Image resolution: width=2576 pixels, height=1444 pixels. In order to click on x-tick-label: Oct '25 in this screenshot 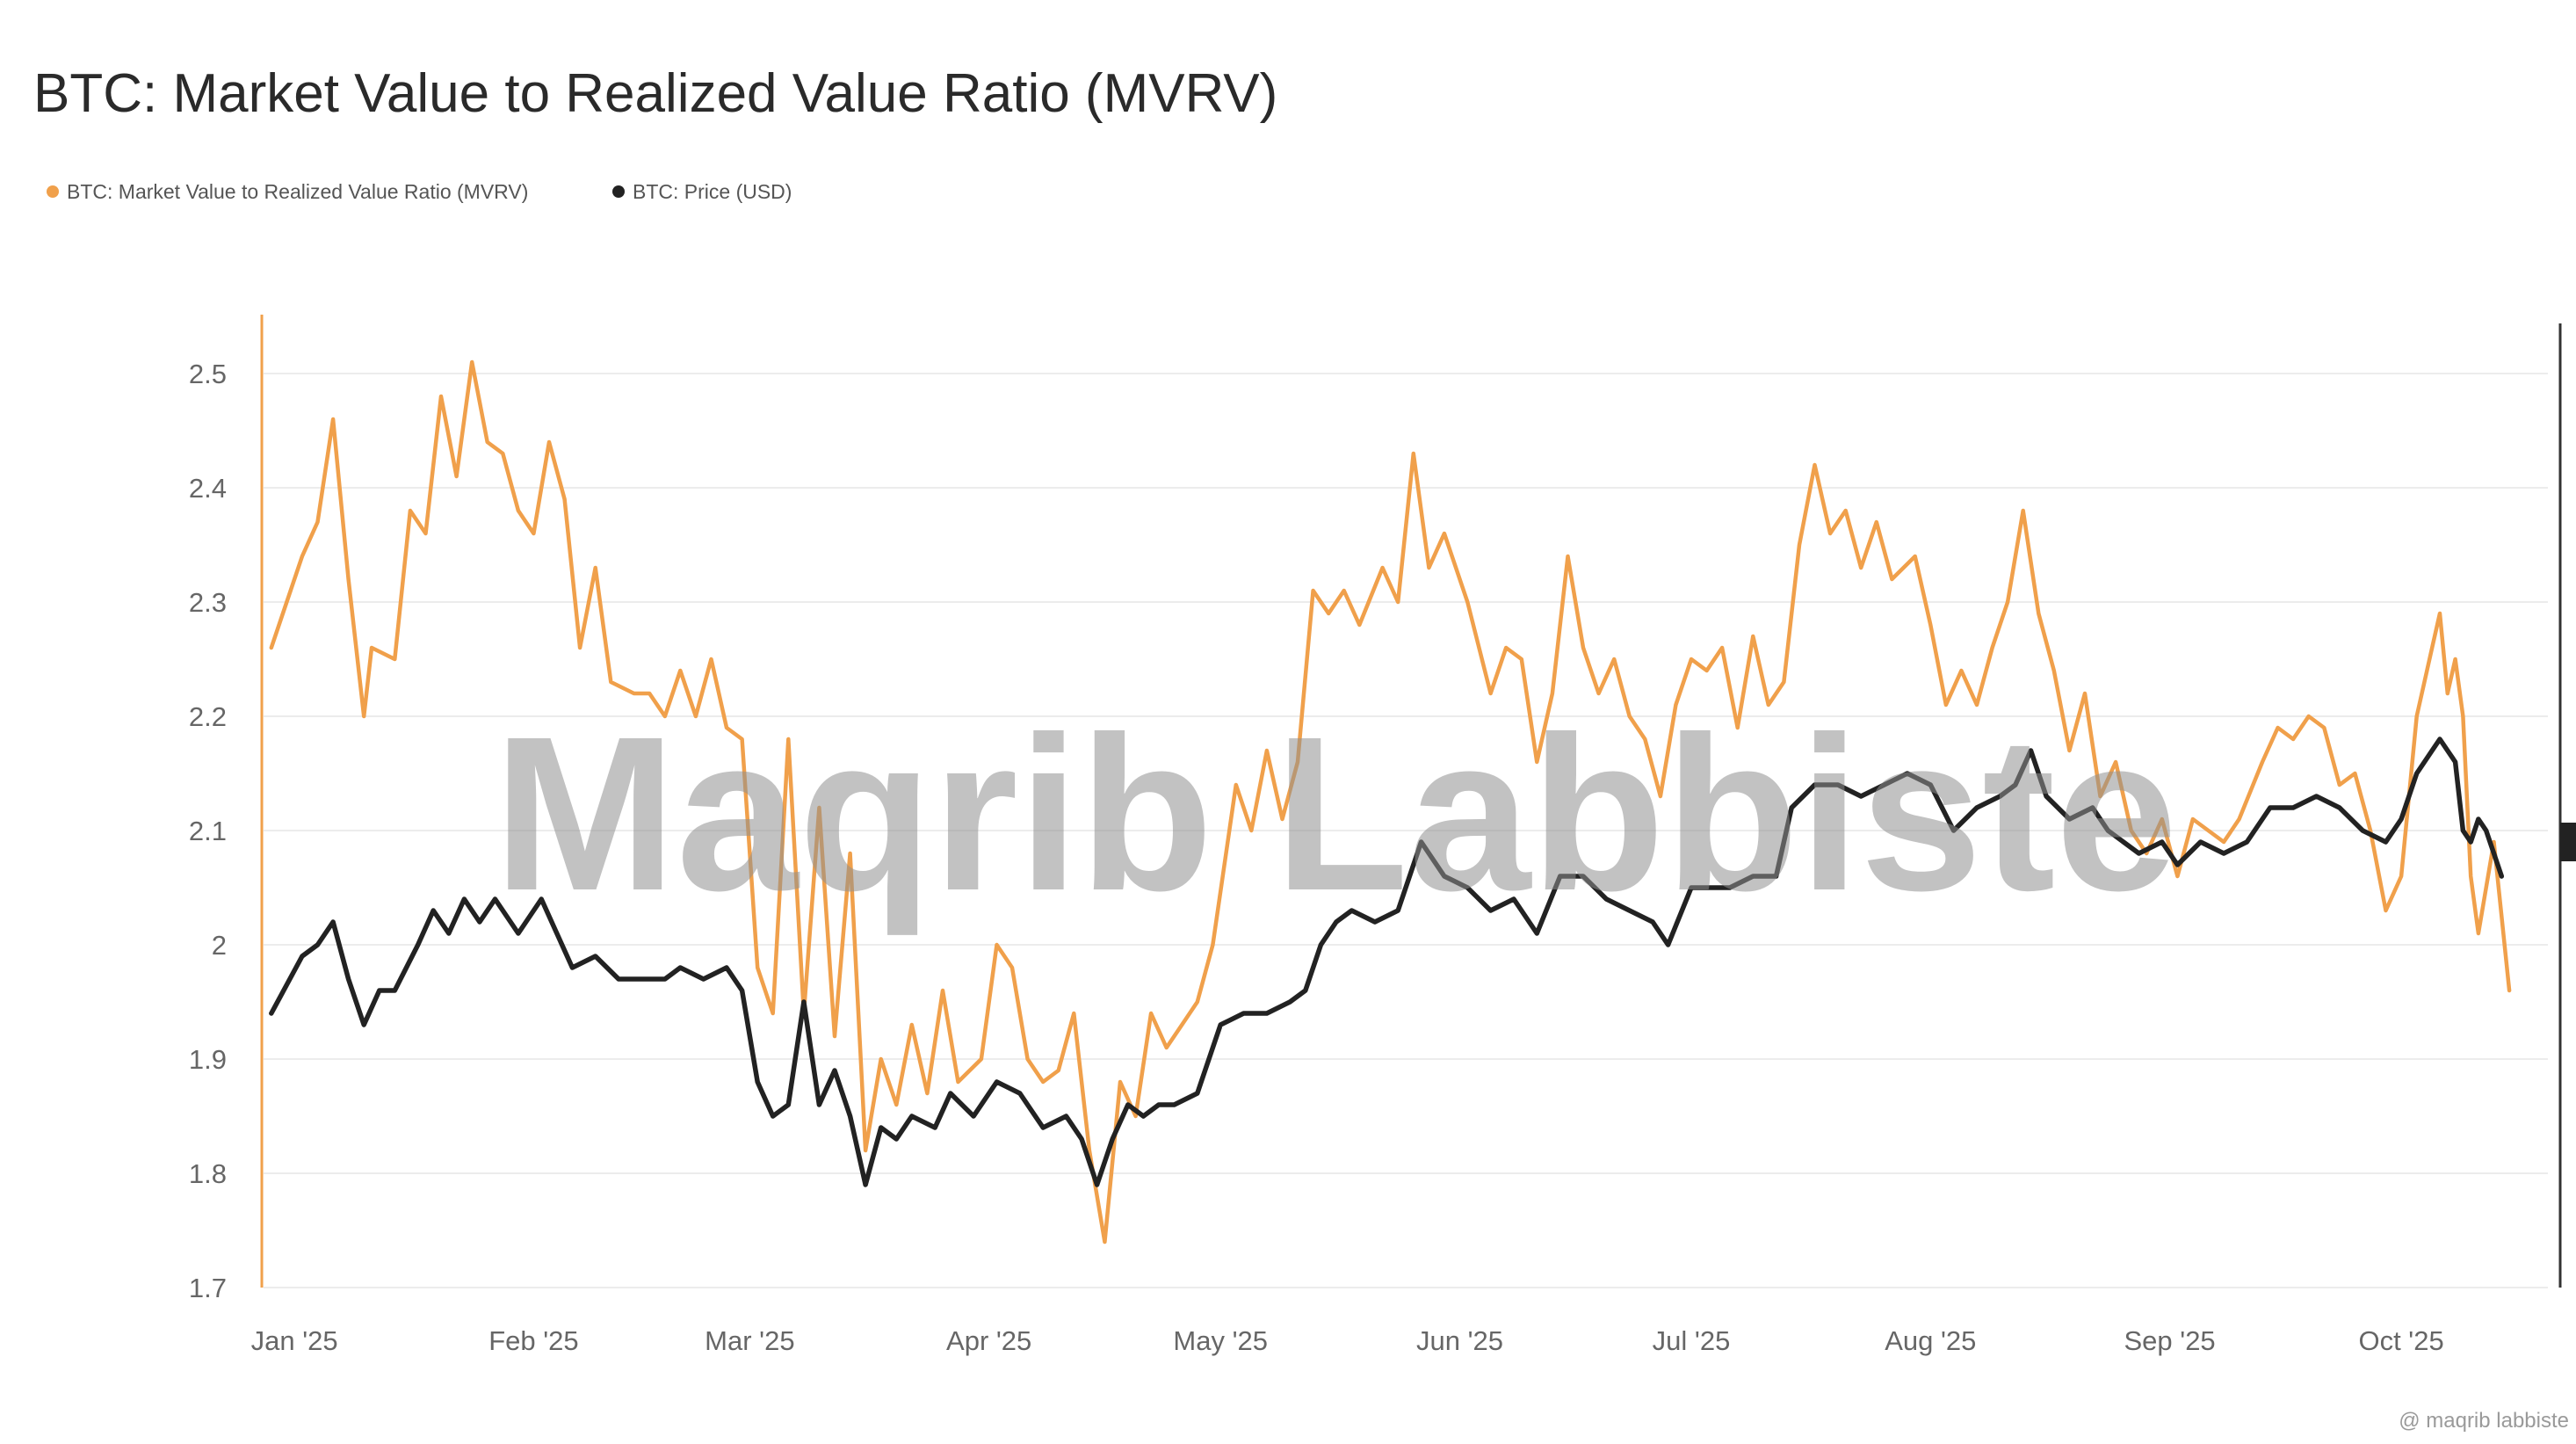, I will do `click(2400, 1340)`.